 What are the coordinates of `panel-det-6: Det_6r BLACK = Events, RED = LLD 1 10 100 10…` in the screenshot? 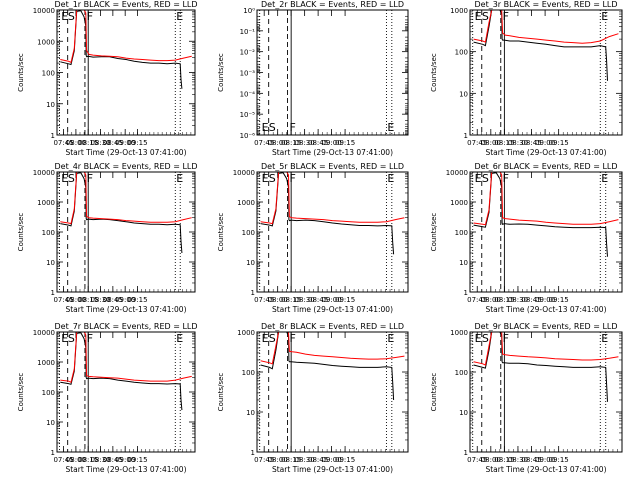 It's located at (526, 238).